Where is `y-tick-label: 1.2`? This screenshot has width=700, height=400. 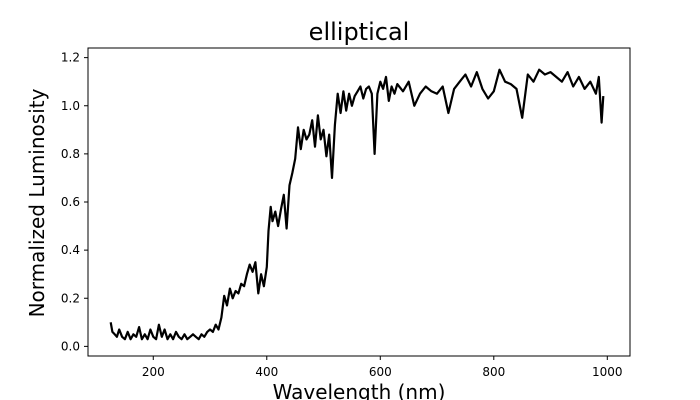
y-tick-label: 1.2 is located at coordinates (70, 58).